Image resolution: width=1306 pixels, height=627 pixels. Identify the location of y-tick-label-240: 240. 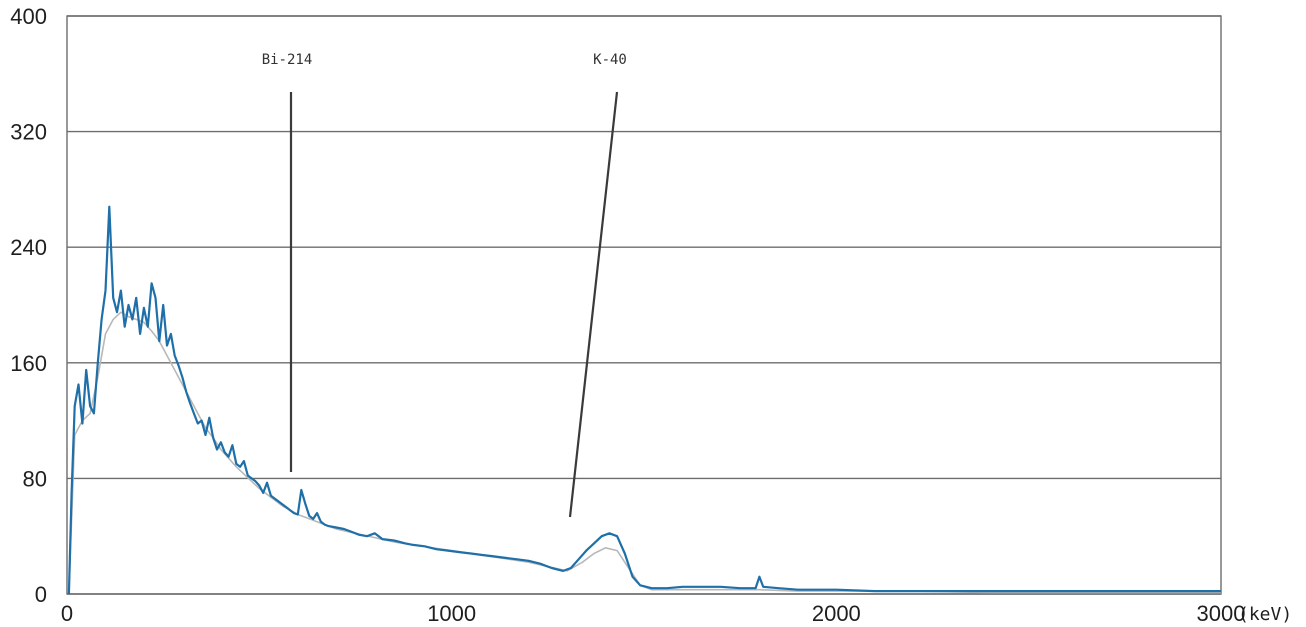
(28, 247).